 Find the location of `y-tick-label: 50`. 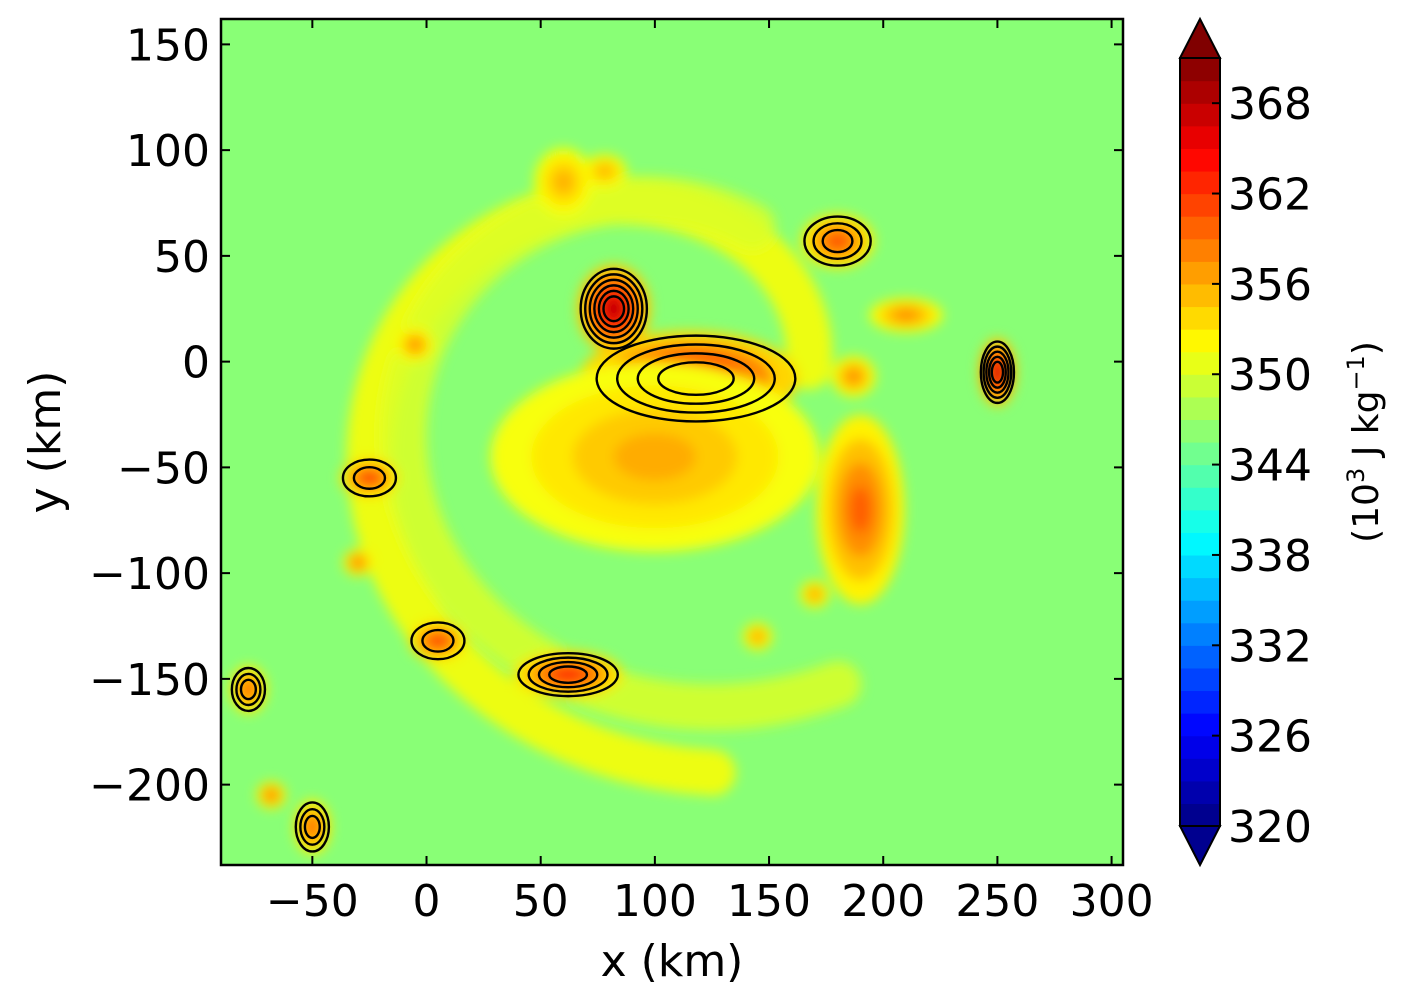

y-tick-label: 50 is located at coordinates (182, 257).